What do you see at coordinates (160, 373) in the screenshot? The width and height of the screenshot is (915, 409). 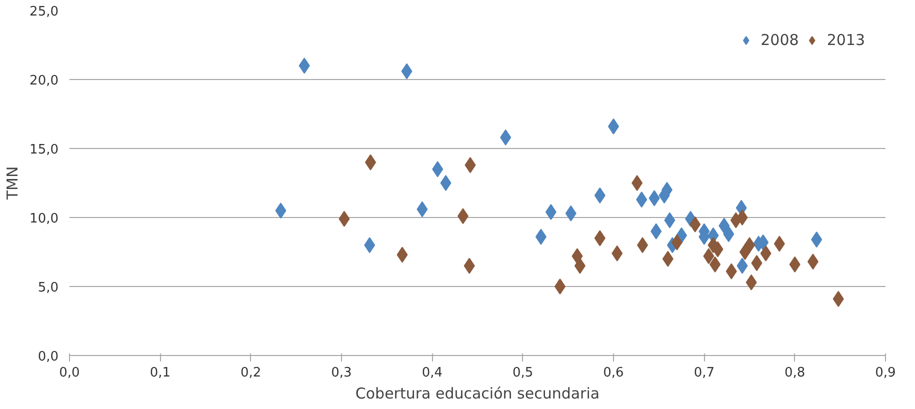 I see `x-tick-label: 0,1` at bounding box center [160, 373].